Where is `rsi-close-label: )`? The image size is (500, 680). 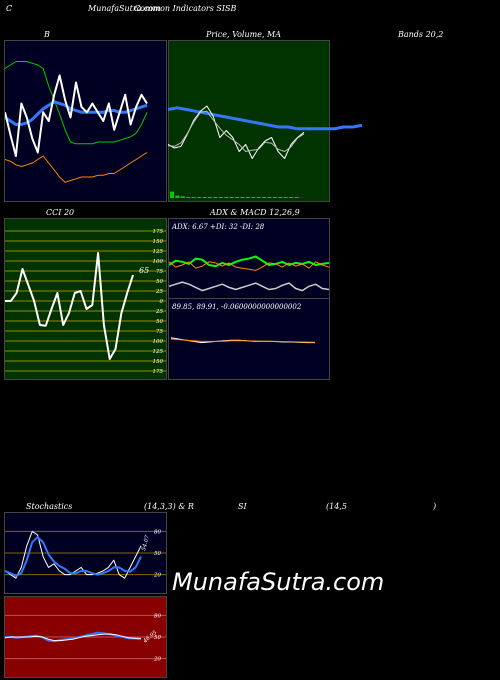
rsi-close-label: ) is located at coordinates (435, 506).